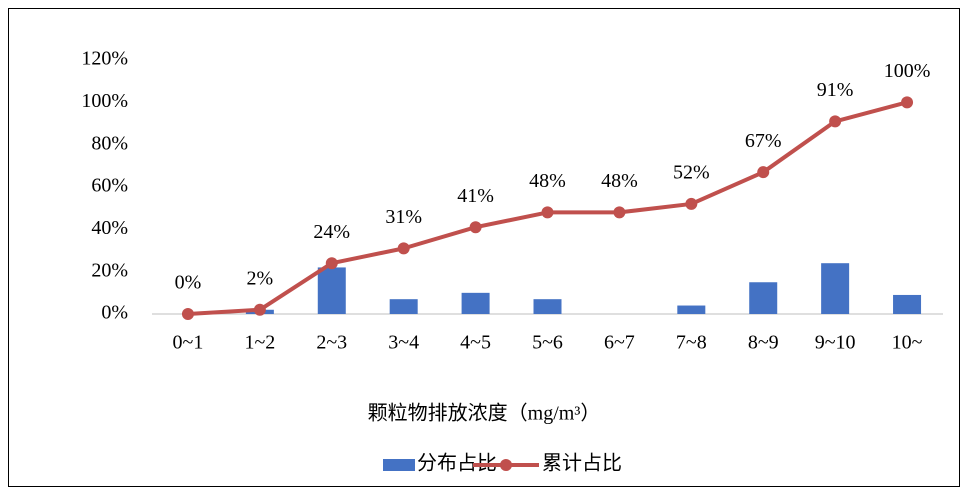 The height and width of the screenshot is (495, 968). Describe the element at coordinates (691, 173) in the screenshot. I see `data-label: 52%` at that location.